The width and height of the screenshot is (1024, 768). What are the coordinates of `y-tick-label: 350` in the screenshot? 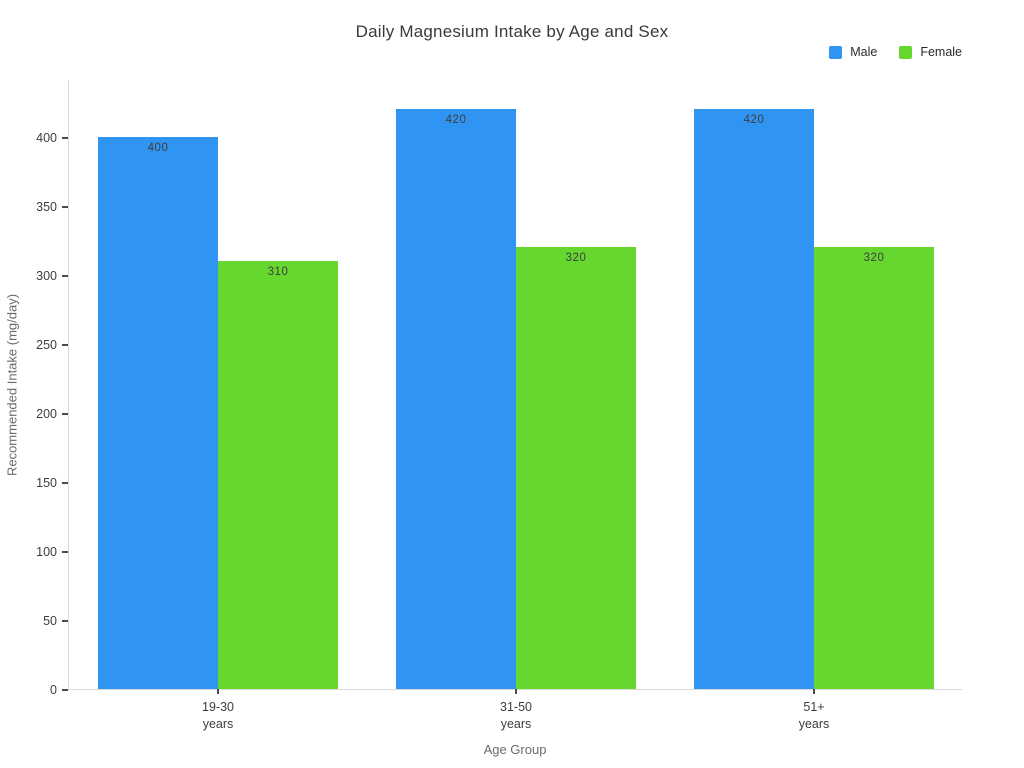 It's located at (46, 206).